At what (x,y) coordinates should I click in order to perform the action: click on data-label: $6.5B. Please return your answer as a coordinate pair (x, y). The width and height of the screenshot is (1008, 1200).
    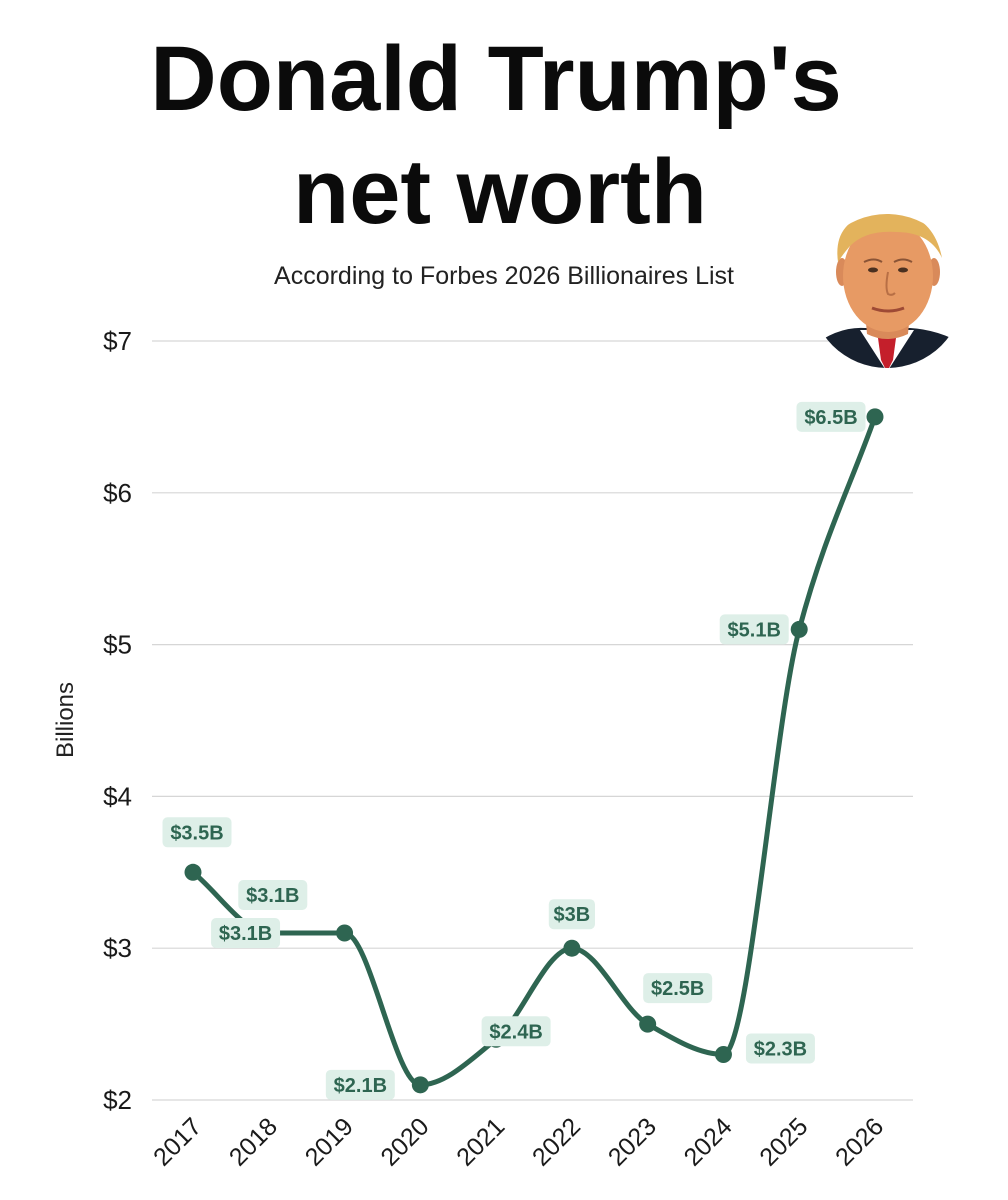
    Looking at the image, I should click on (830, 418).